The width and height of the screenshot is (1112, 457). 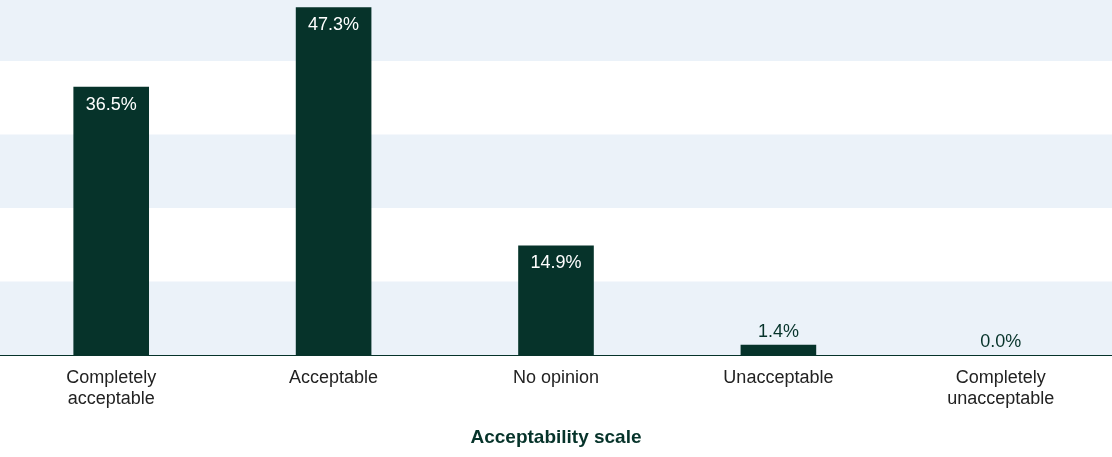 What do you see at coordinates (556, 376) in the screenshot?
I see `x-tick-label: No opinion` at bounding box center [556, 376].